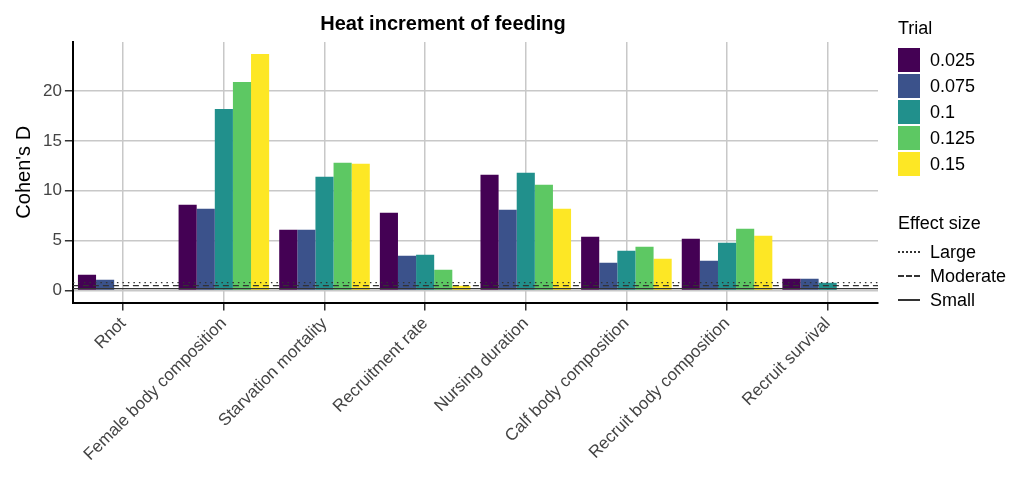 The height and width of the screenshot is (481, 1031). Describe the element at coordinates (943, 112) in the screenshot. I see `legend-label: 0.1` at that location.